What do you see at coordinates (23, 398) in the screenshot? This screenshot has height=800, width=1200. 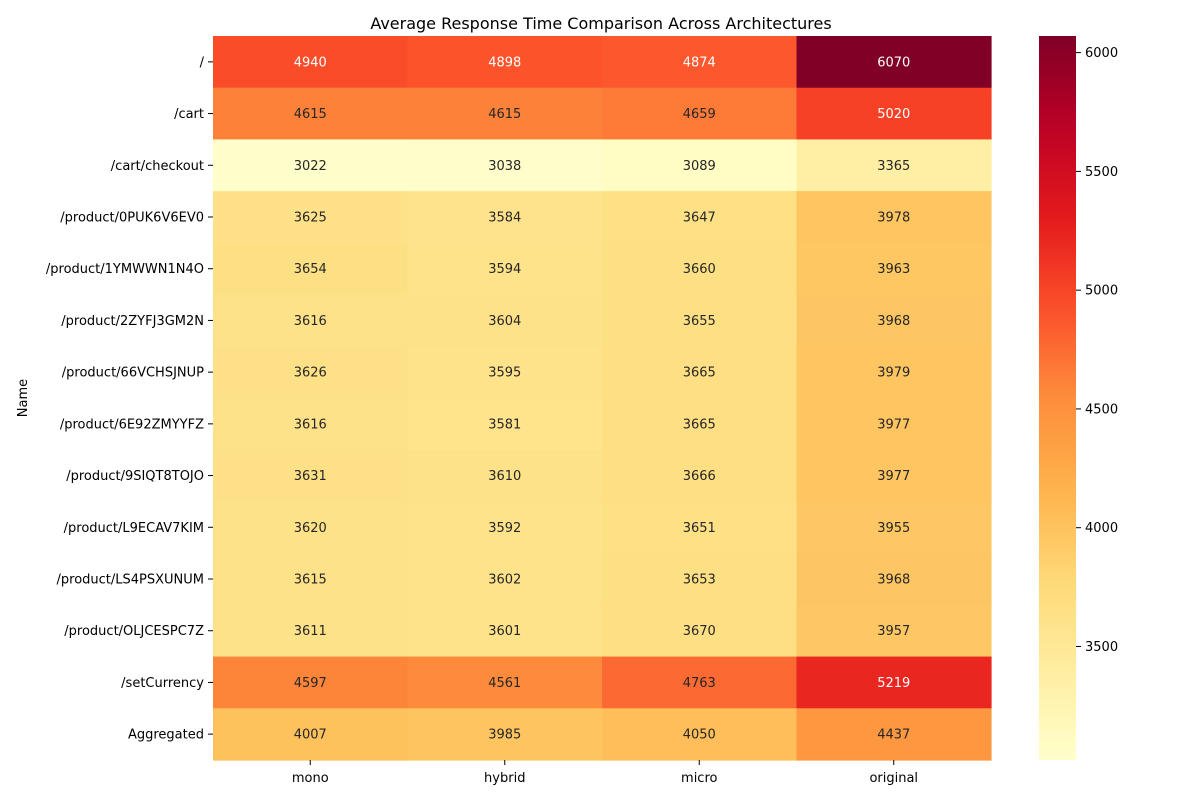 I see `y-axis-label: Name` at bounding box center [23, 398].